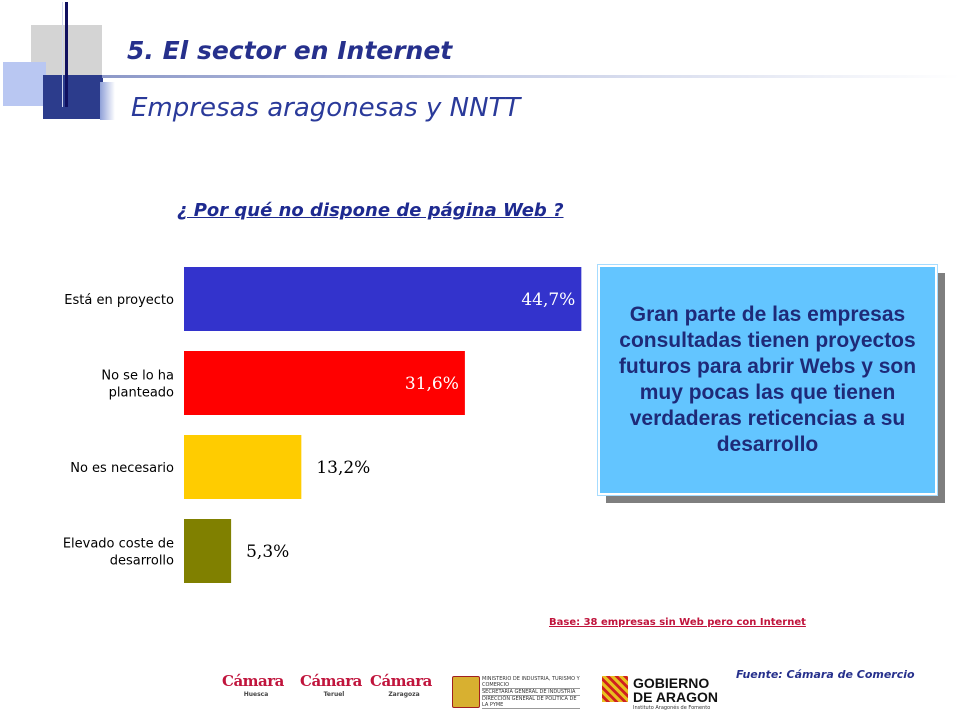 Image resolution: width=960 pixels, height=720 pixels. I want to click on gobierno-line: GOBIERNO, so click(671, 683).